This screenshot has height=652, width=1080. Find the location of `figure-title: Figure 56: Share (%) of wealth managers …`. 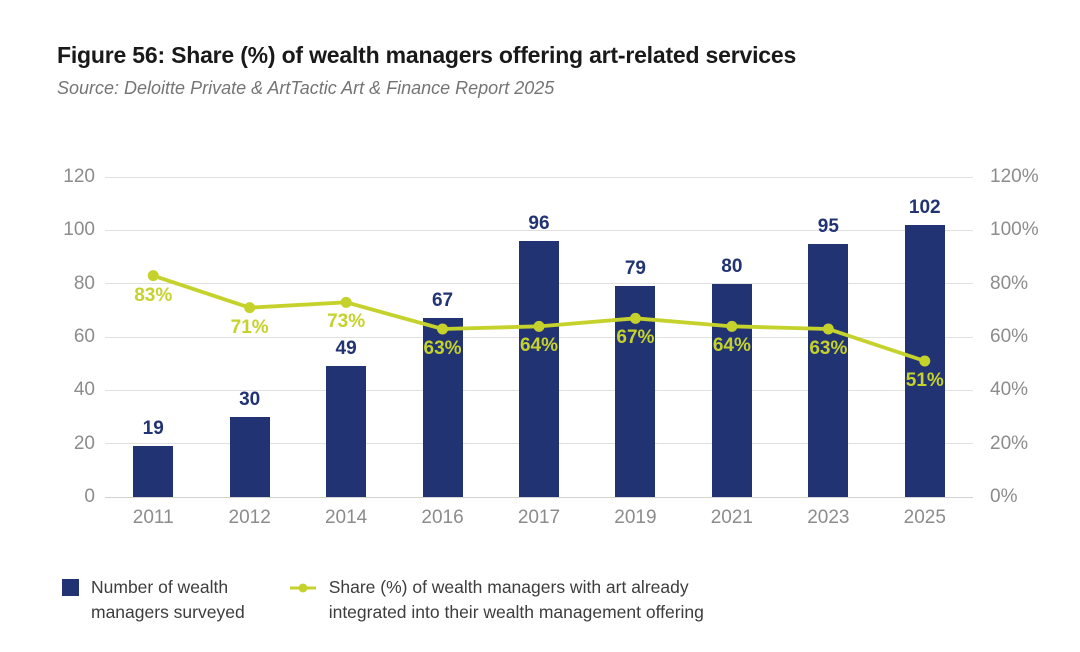

figure-title: Figure 56: Share (%) of wealth managers … is located at coordinates (427, 55).